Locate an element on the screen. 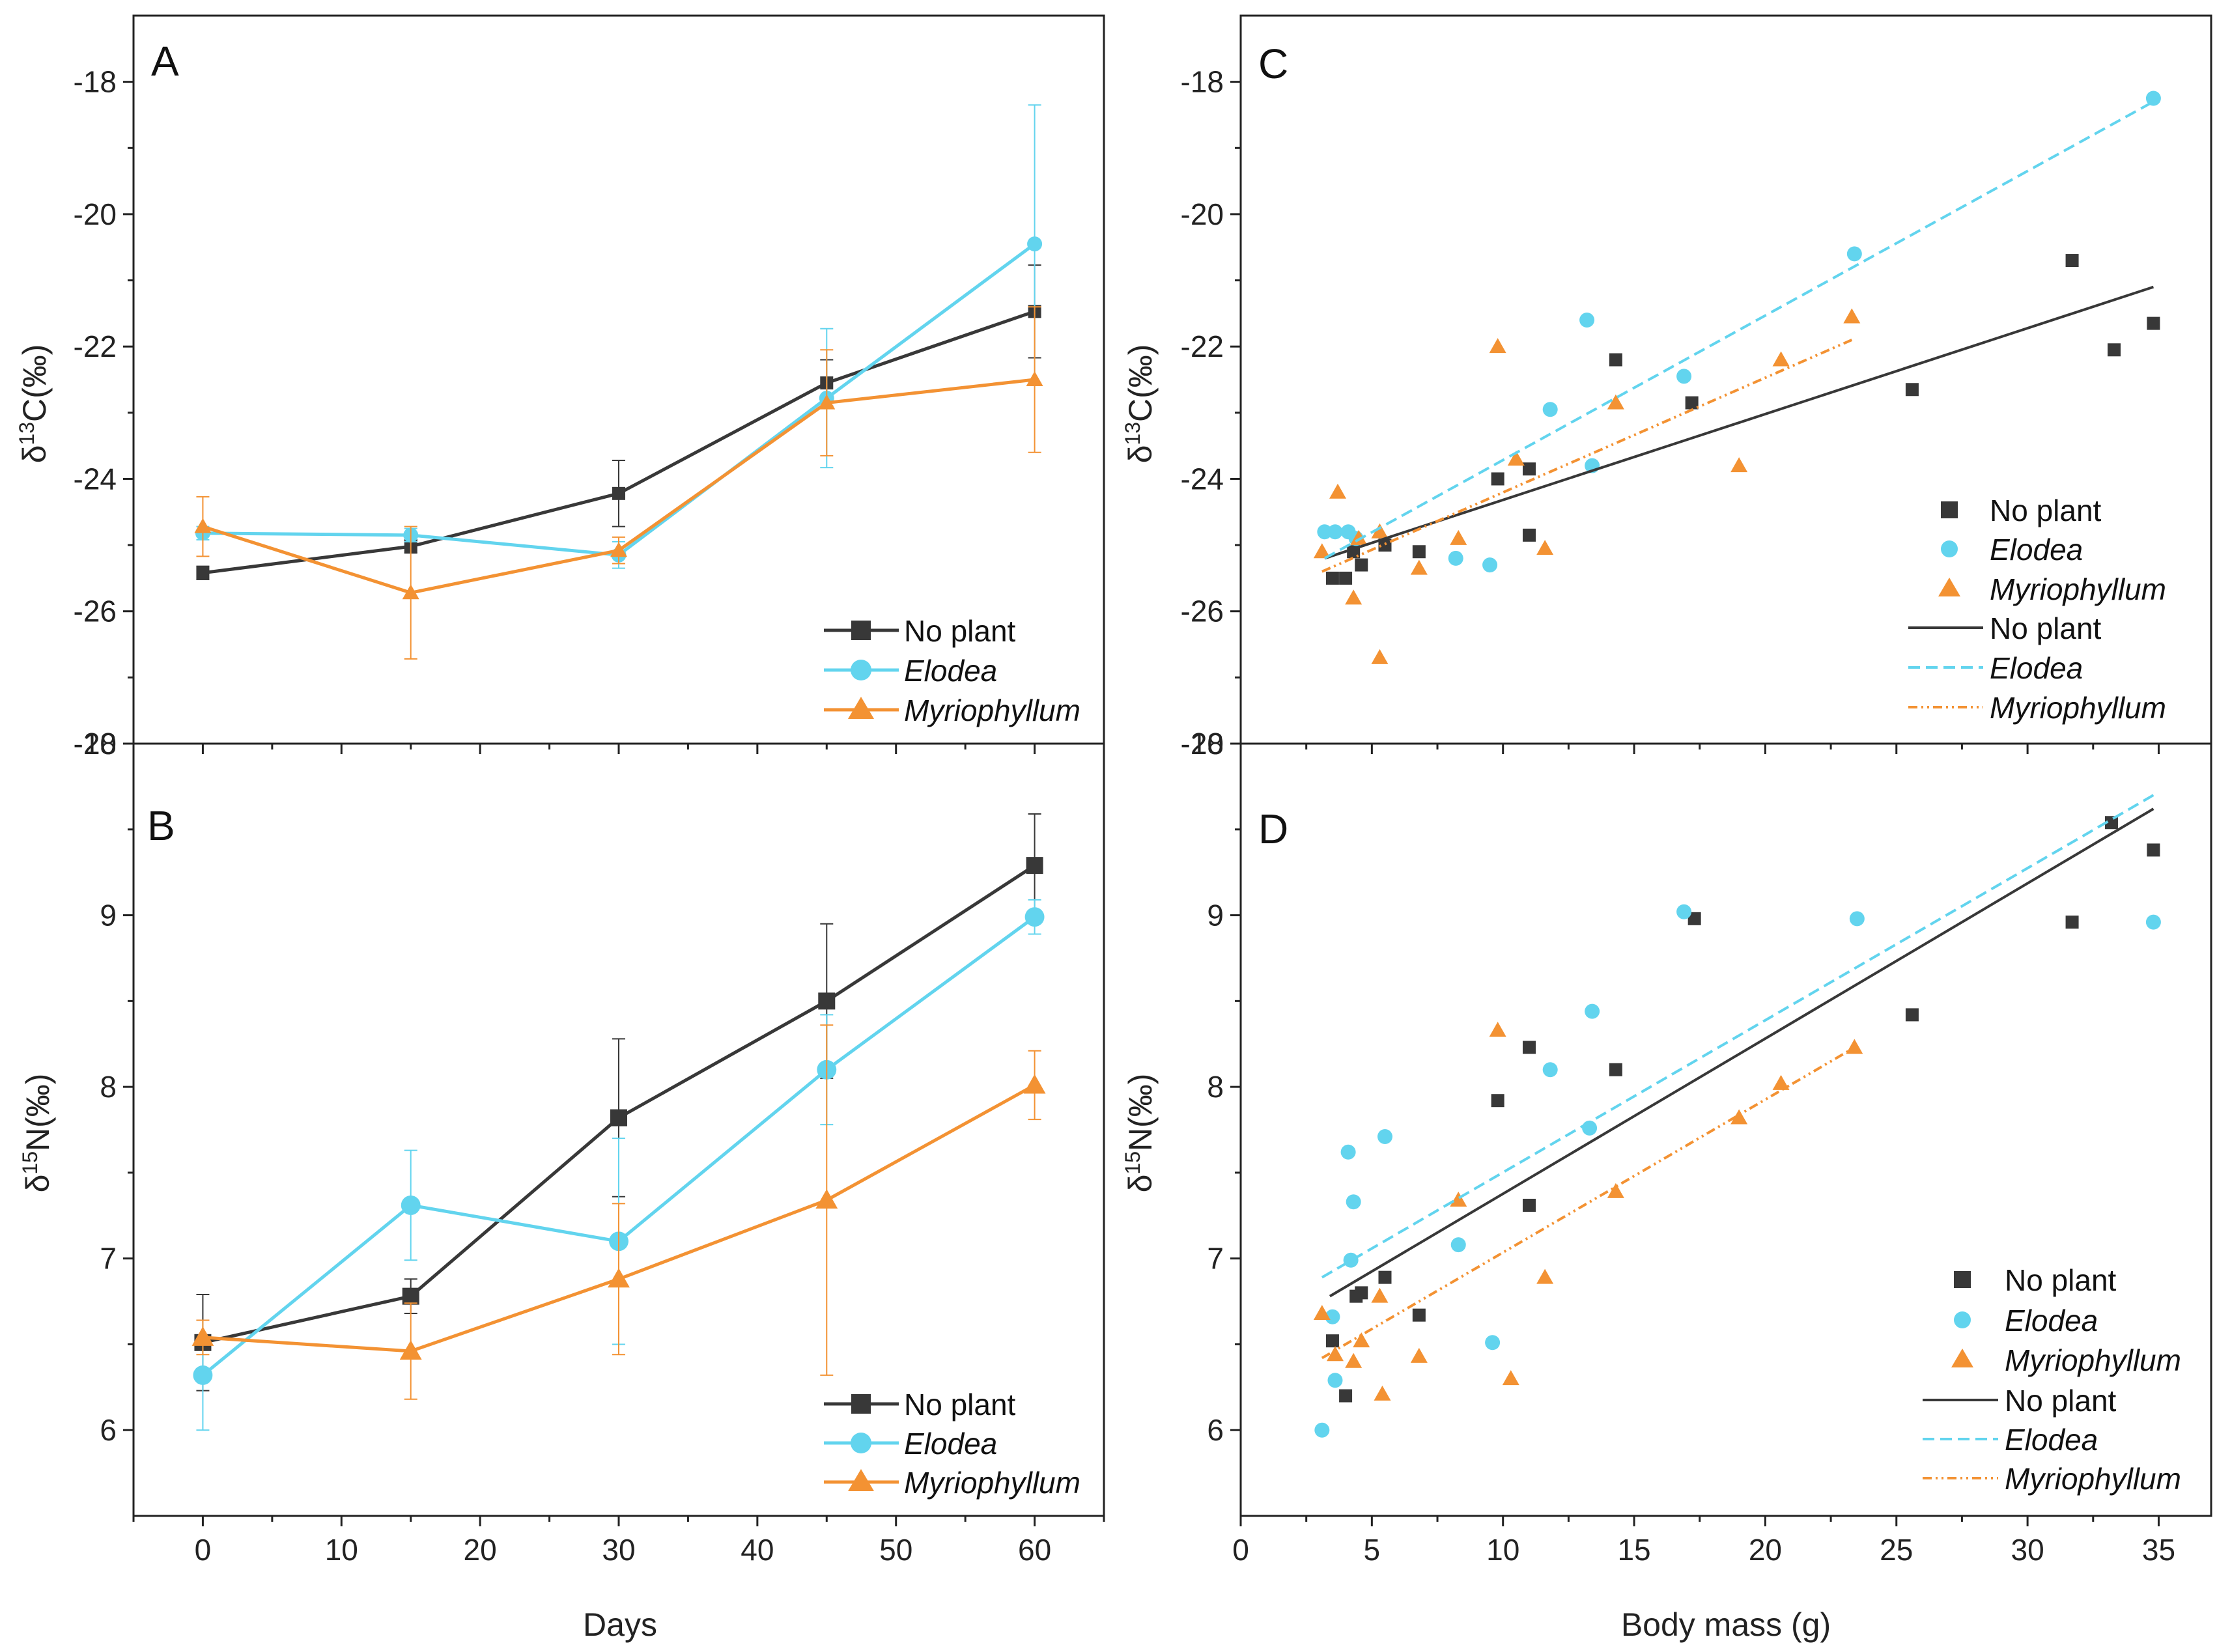 Image resolution: width=2217 pixels, height=1652 pixels. panel-a-legend: No plant Elodea Myriophyllum is located at coordinates (952, 671).